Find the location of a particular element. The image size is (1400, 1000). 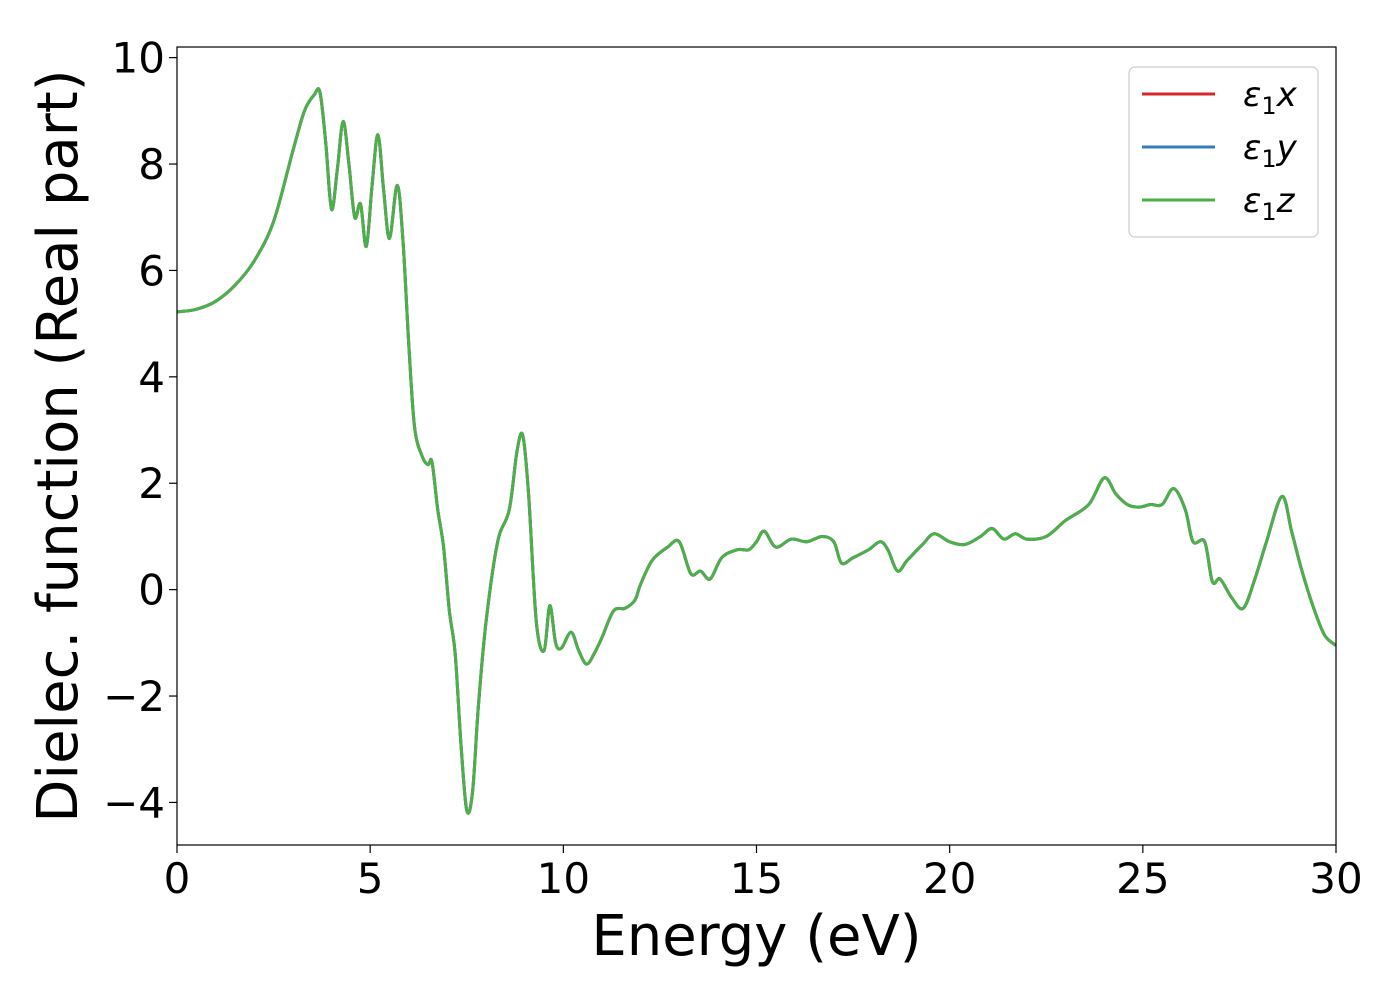

x-tick-label: 30 is located at coordinates (1335, 878).